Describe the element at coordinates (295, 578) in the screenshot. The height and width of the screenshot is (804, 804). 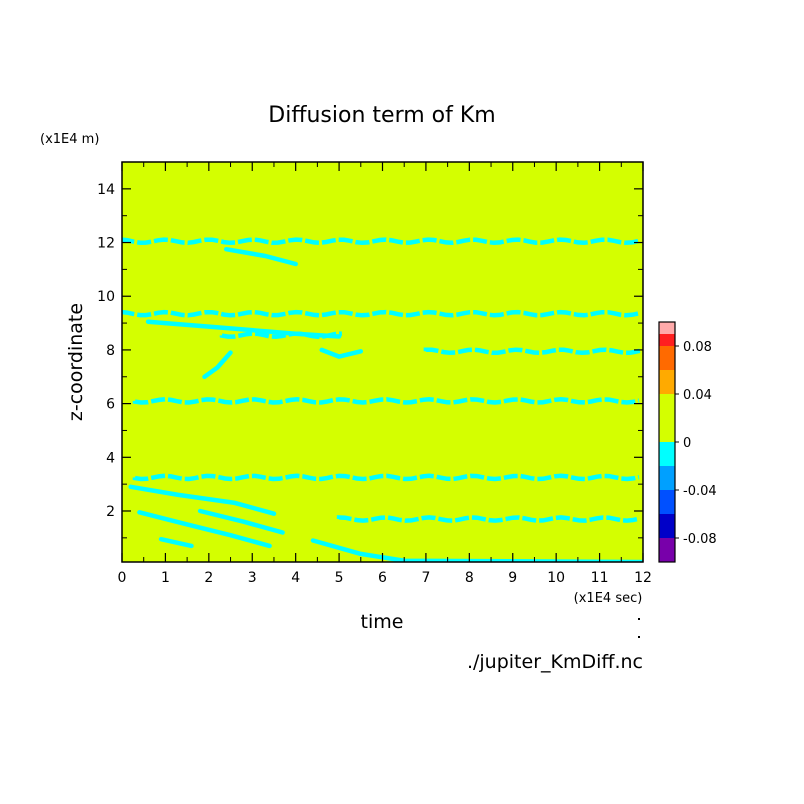
I see `x-tick-label: 4` at that location.